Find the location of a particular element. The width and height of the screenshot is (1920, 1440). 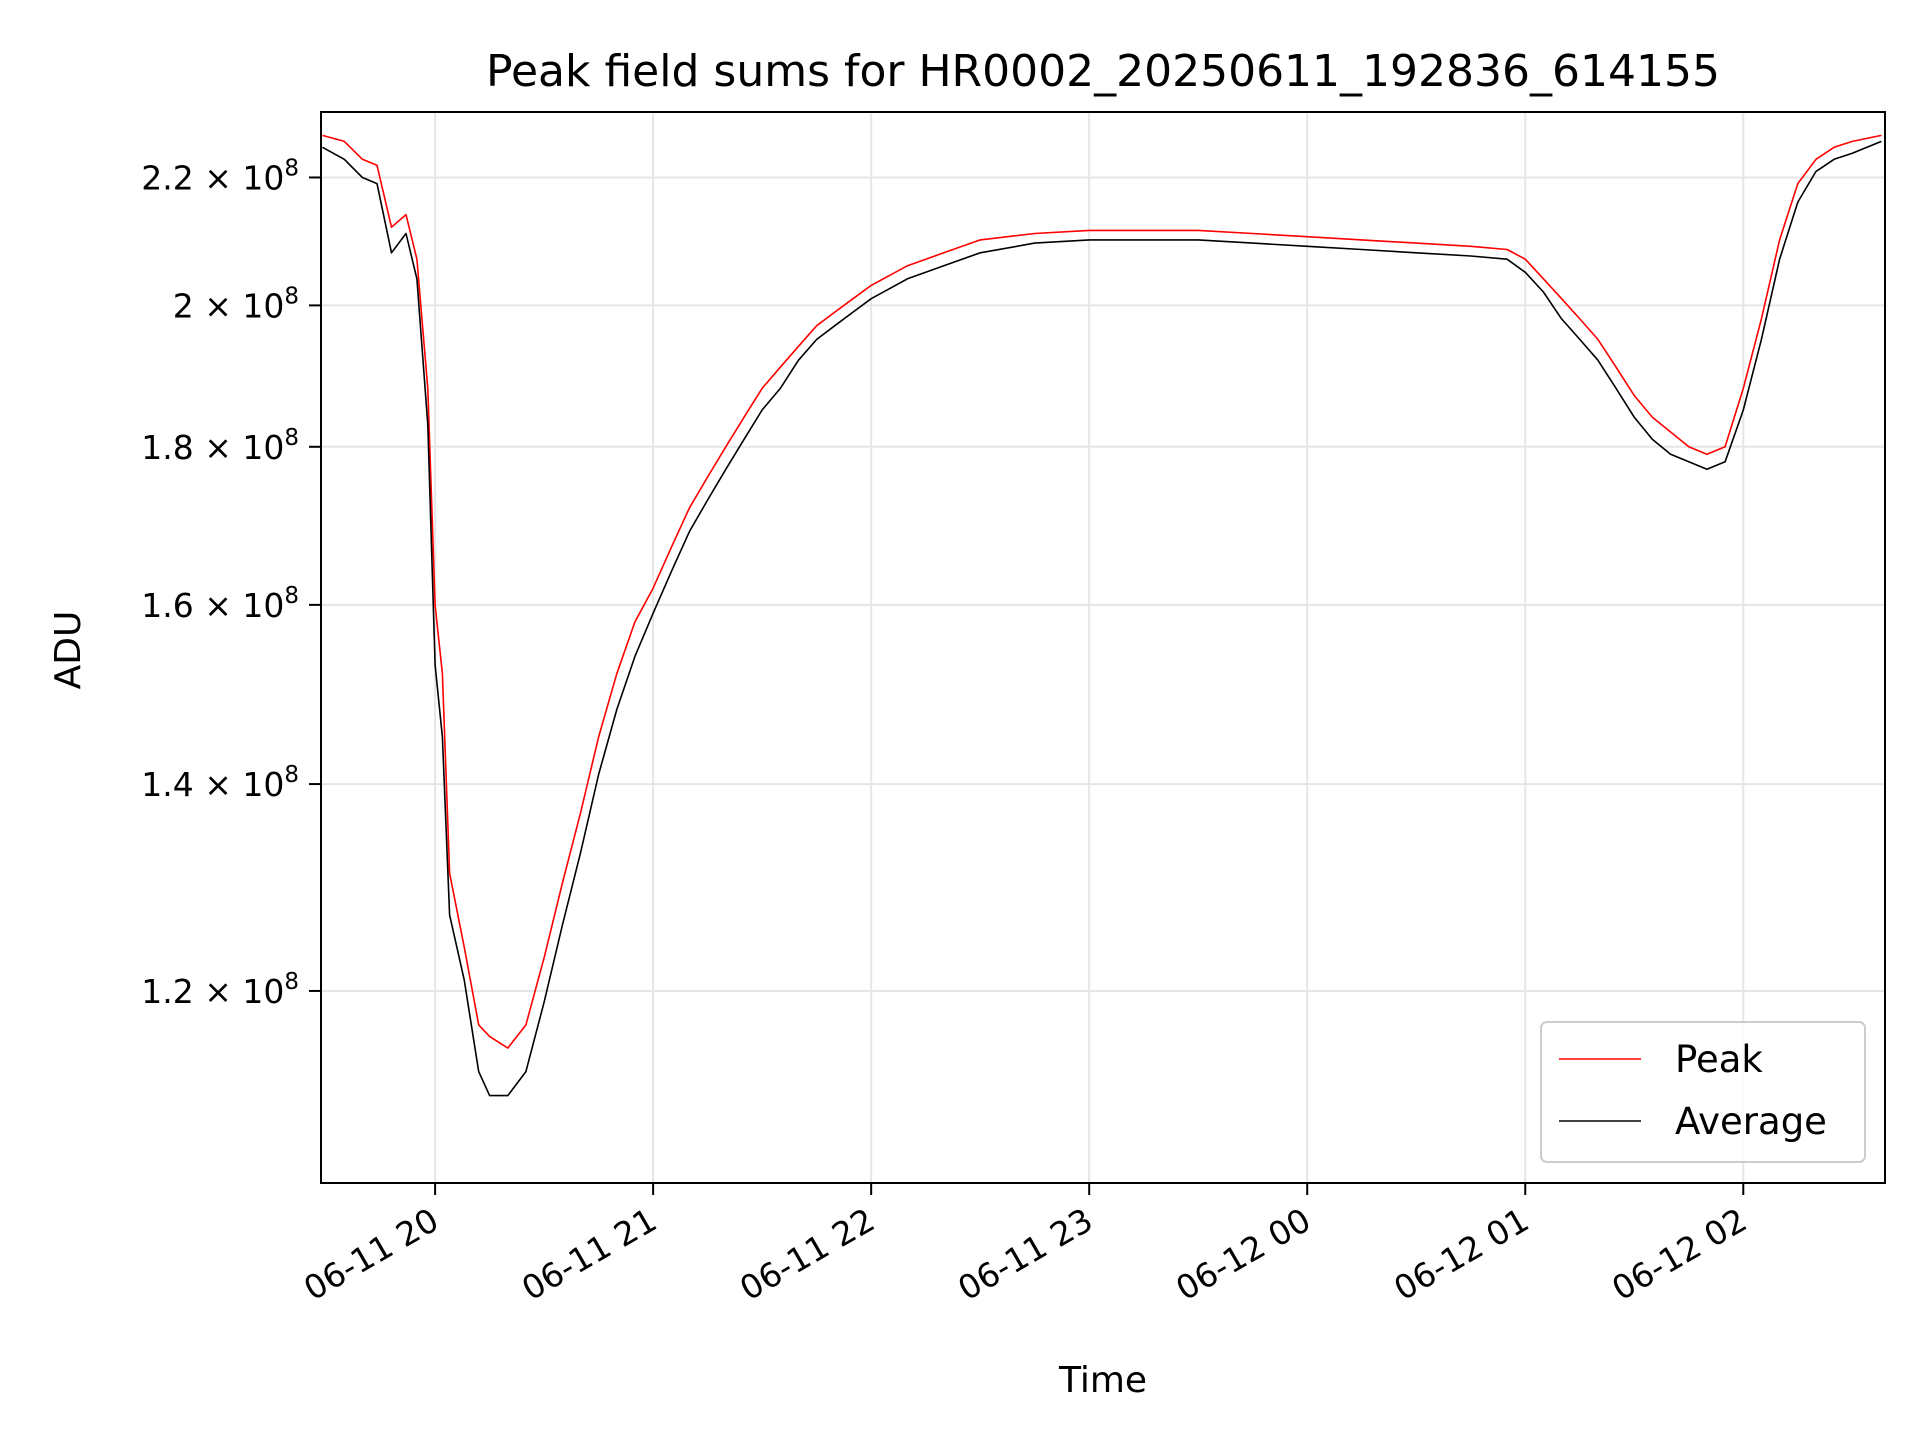

y-axis-label: ADU is located at coordinates (68, 650).